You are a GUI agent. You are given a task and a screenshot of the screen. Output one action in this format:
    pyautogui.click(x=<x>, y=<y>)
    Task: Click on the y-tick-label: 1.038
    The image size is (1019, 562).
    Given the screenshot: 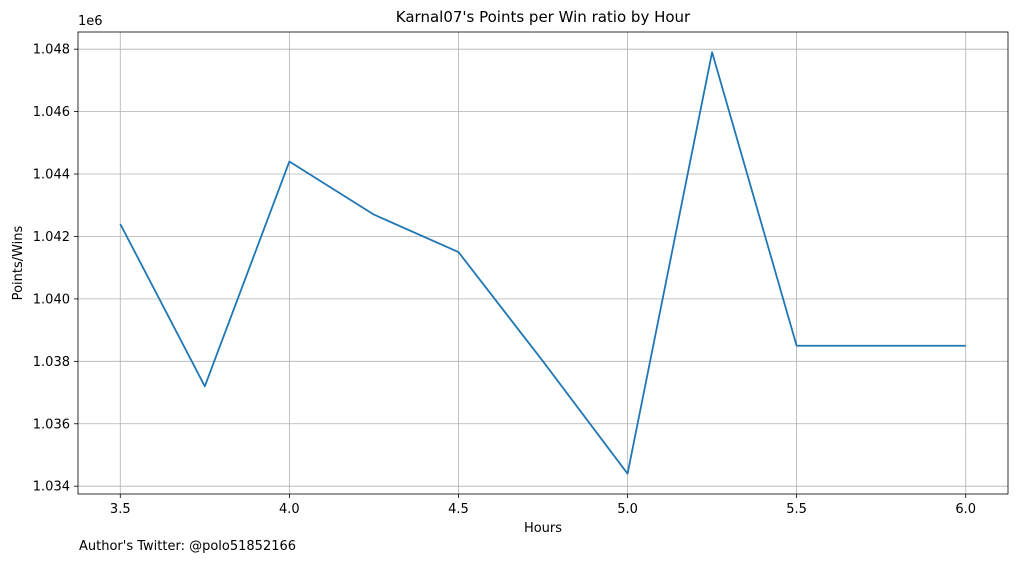 What is the action you would take?
    pyautogui.click(x=51, y=362)
    